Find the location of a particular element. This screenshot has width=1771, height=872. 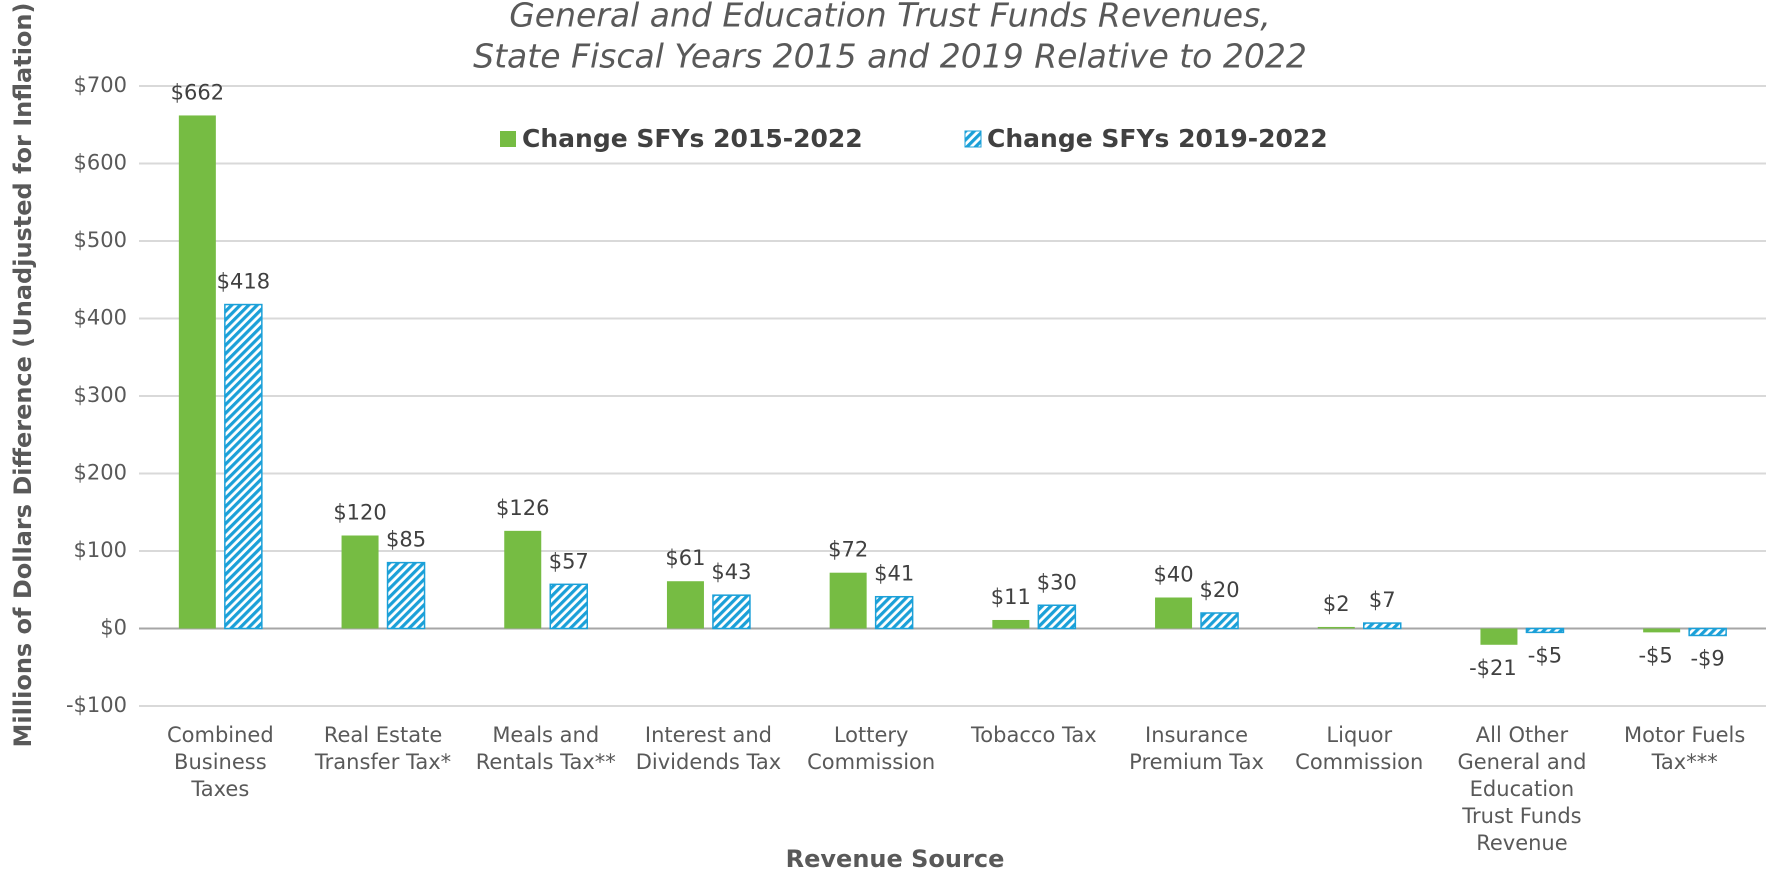

x-tick-label: Liquor Commission is located at coordinates (1359, 748).